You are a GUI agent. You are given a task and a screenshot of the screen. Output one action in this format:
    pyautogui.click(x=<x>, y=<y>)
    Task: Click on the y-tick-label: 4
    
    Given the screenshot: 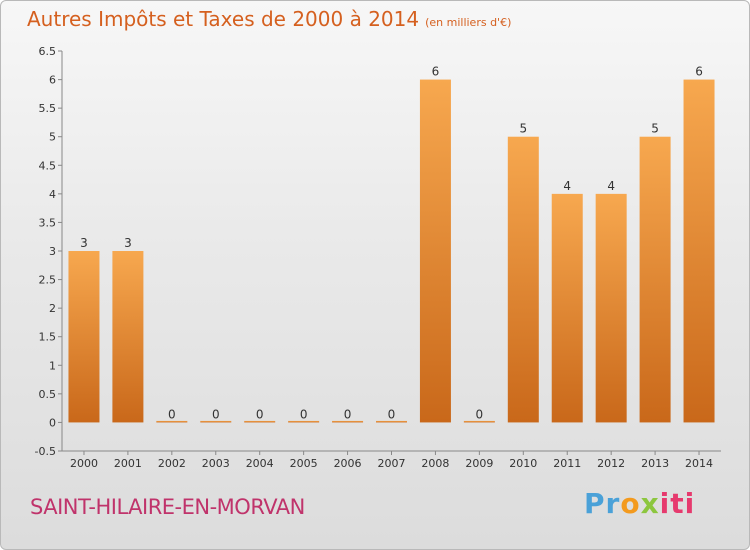 What is the action you would take?
    pyautogui.click(x=52, y=194)
    